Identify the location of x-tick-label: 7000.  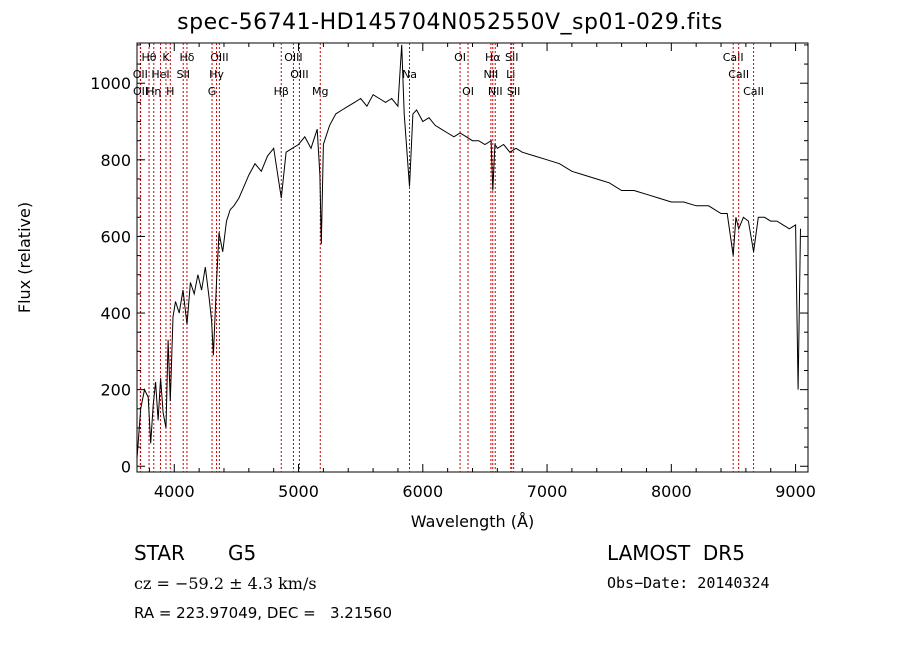
(547, 491).